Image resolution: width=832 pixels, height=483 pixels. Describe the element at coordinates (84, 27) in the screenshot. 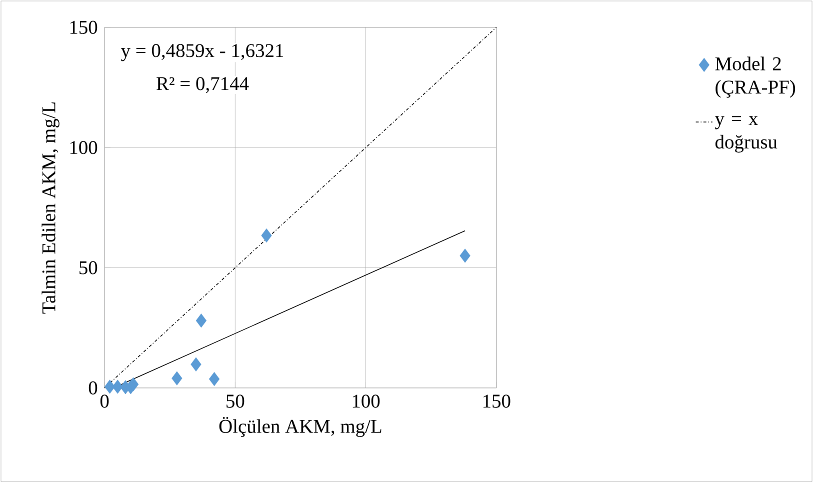

I see `y-tick-label: 150` at that location.